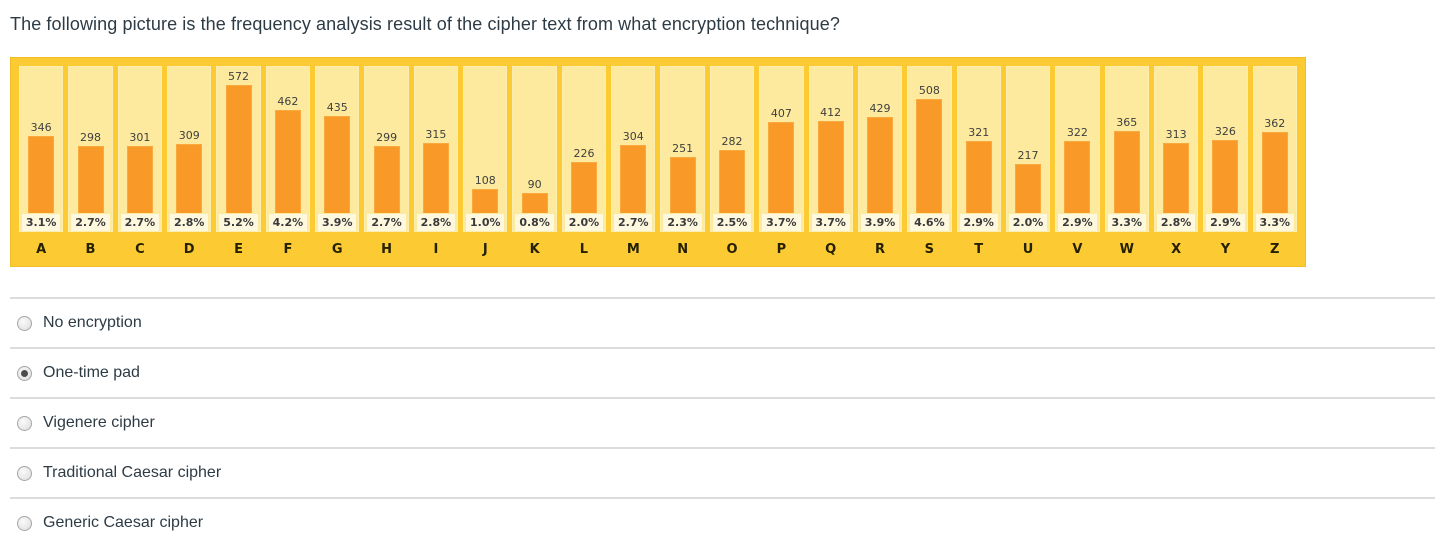  I want to click on chart-column-C: 301 2.7%, so click(140, 149).